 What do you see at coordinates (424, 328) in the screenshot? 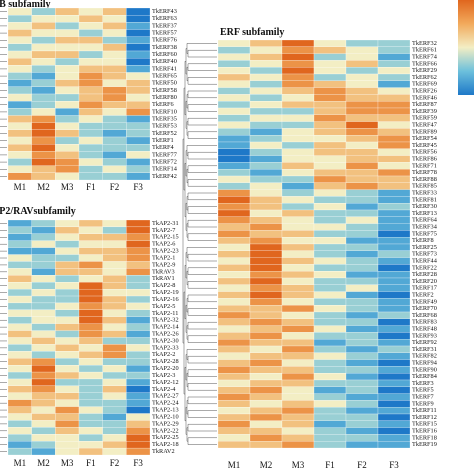
I see `row-label: TkERF48` at bounding box center [424, 328].